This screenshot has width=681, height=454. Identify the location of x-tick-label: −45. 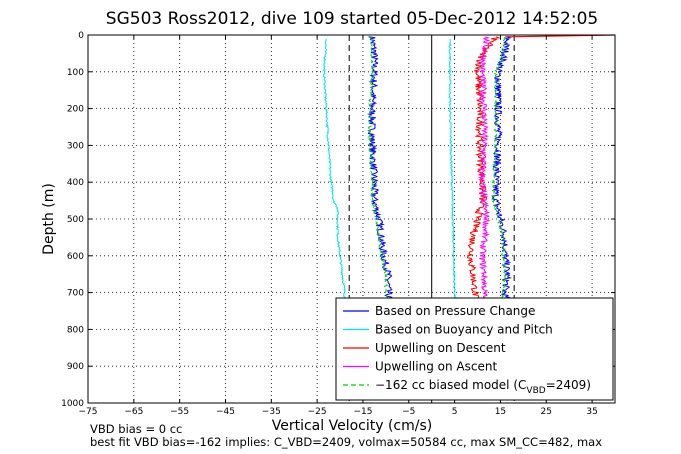
(225, 412).